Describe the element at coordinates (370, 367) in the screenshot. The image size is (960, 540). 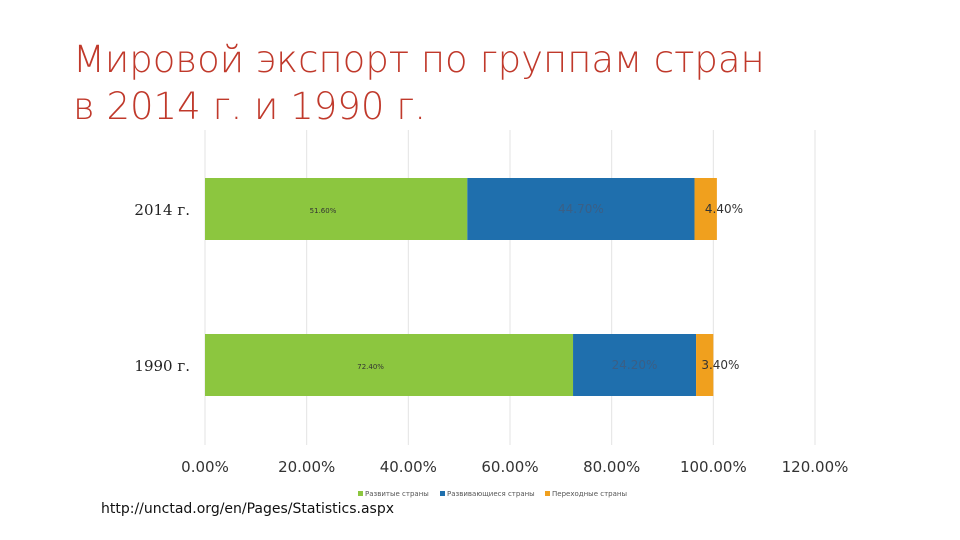
I see `data-label: 72.40%` at that location.